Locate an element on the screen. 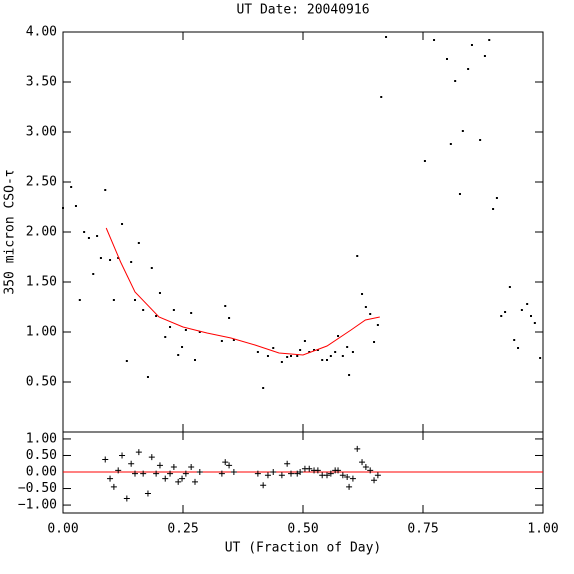 The width and height of the screenshot is (574, 574). y-tick-label: −0.50 is located at coordinates (37, 488).